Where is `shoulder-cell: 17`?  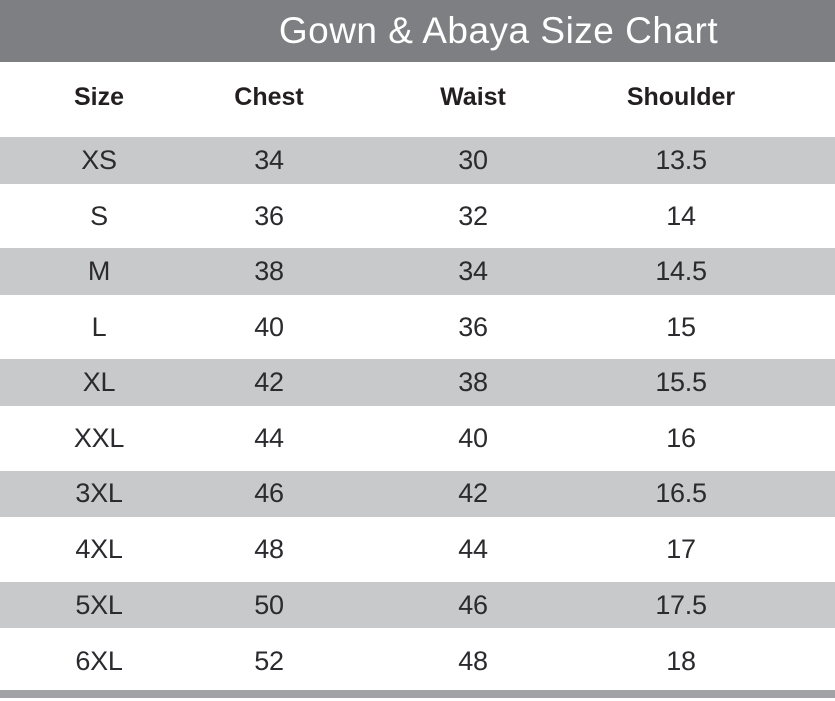 shoulder-cell: 17 is located at coordinates (681, 549).